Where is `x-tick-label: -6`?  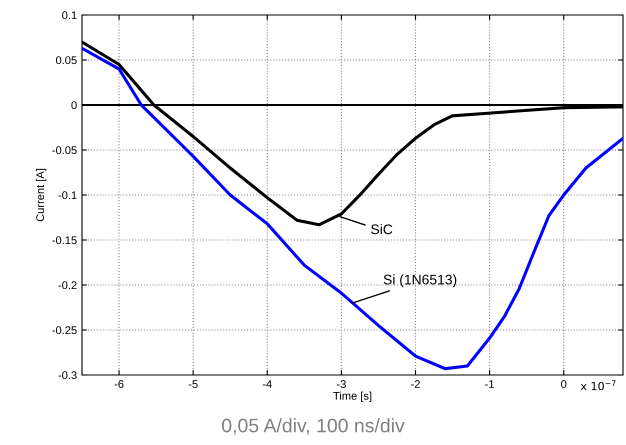 x-tick-label: -6 is located at coordinates (119, 384).